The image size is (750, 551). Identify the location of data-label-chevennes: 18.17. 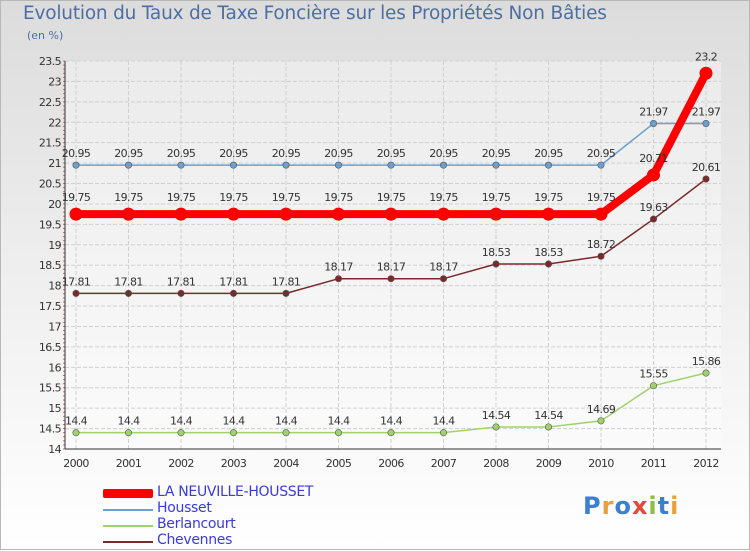
(338, 267).